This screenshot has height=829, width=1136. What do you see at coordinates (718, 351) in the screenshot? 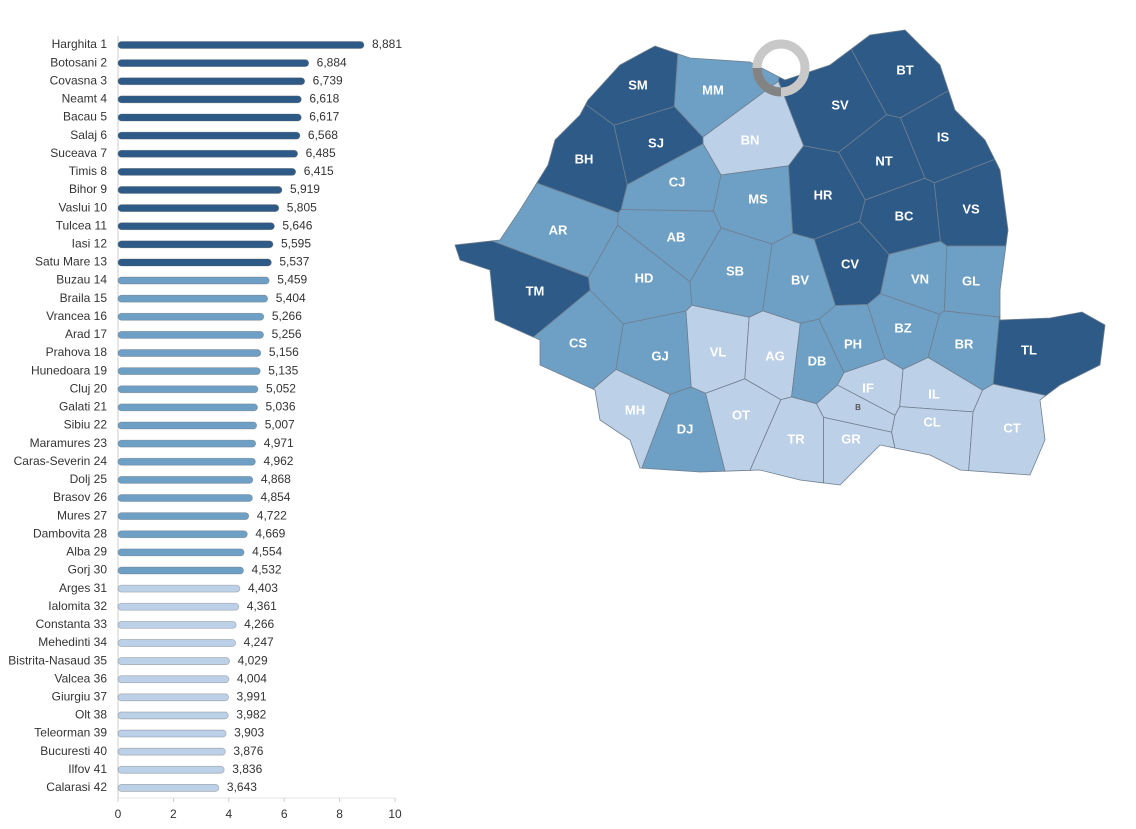
I see `county-label: VL` at bounding box center [718, 351].